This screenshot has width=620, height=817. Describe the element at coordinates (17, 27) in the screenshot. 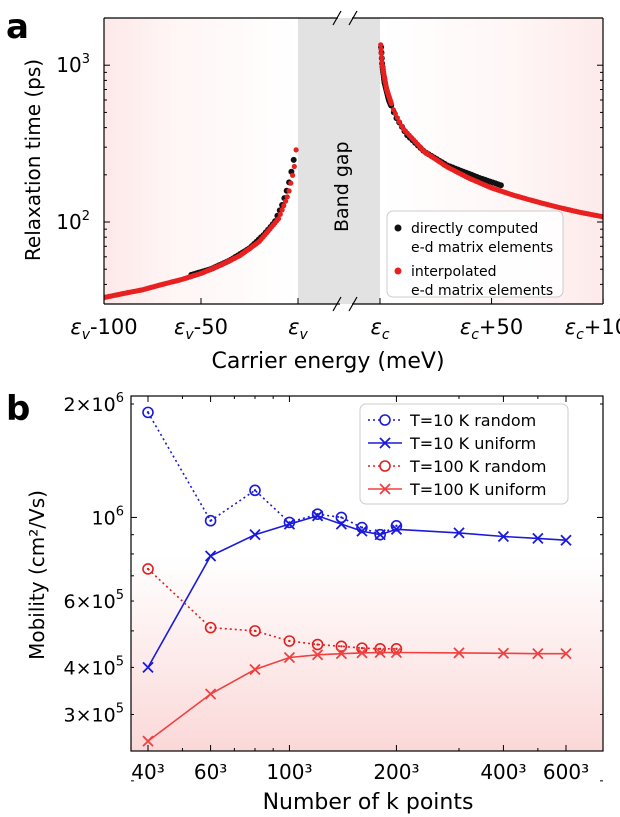

I see `panel-label-a: a` at that location.